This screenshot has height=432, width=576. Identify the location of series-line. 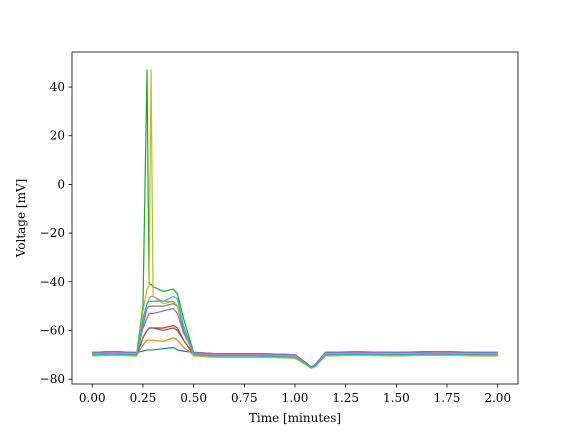
(295, 332).